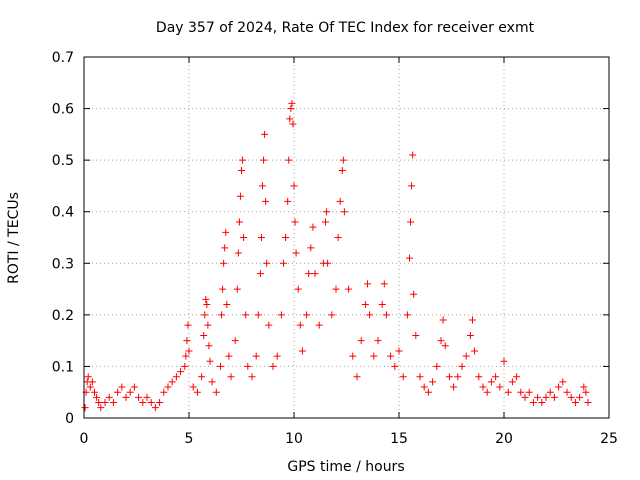  What do you see at coordinates (189, 439) in the screenshot?
I see `x-tick-label: 5` at bounding box center [189, 439].